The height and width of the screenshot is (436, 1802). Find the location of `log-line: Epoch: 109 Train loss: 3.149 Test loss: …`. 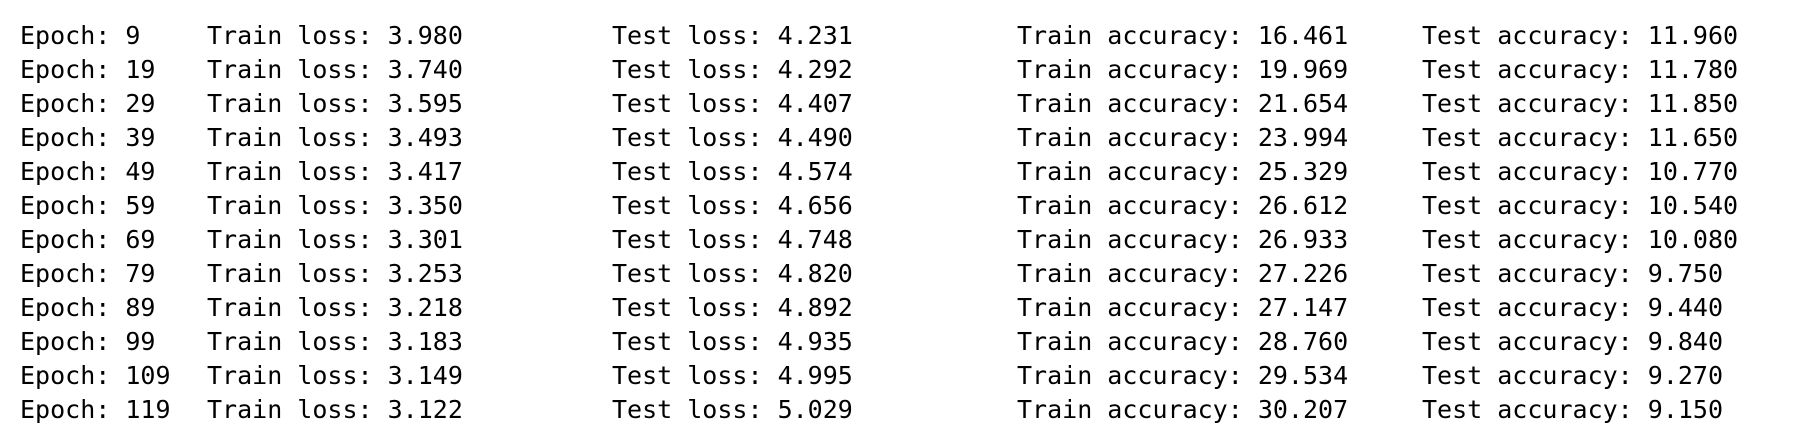

log-line: Epoch: 109 Train loss: 3.149 Test loss: … is located at coordinates (901, 376).